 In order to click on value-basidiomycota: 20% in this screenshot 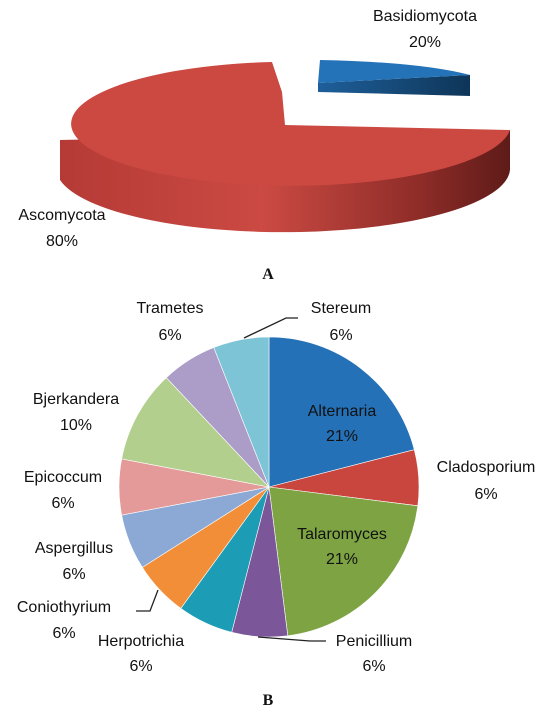, I will do `click(425, 42)`.